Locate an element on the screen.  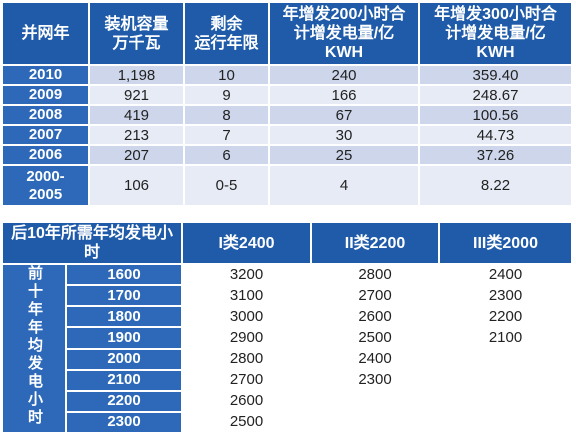
class-1-cell: 2600 is located at coordinates (246, 401).